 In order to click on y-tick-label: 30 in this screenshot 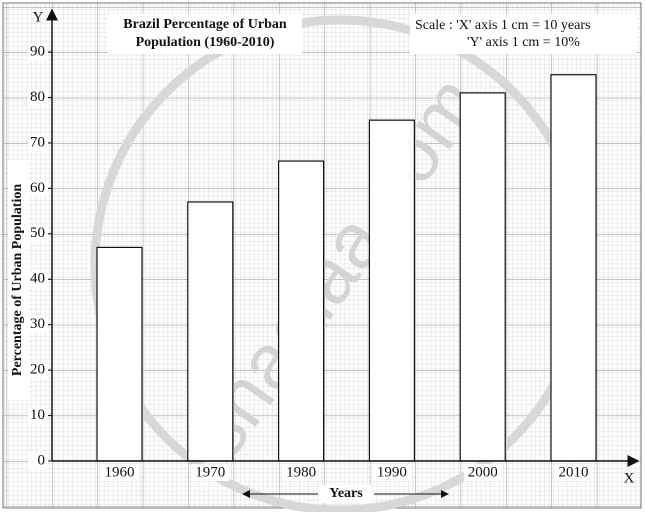, I will do `click(37, 324)`.